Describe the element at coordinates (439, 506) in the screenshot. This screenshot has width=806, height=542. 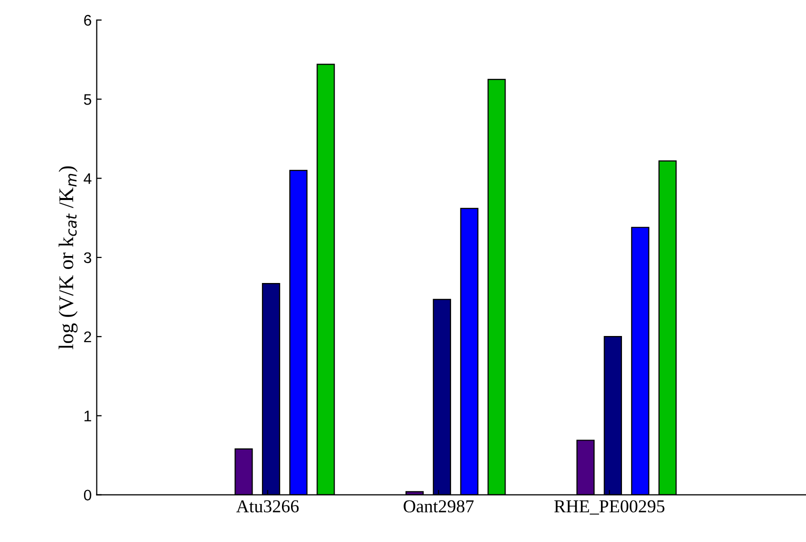
I see `x-tick-label: Oant2987` at that location.